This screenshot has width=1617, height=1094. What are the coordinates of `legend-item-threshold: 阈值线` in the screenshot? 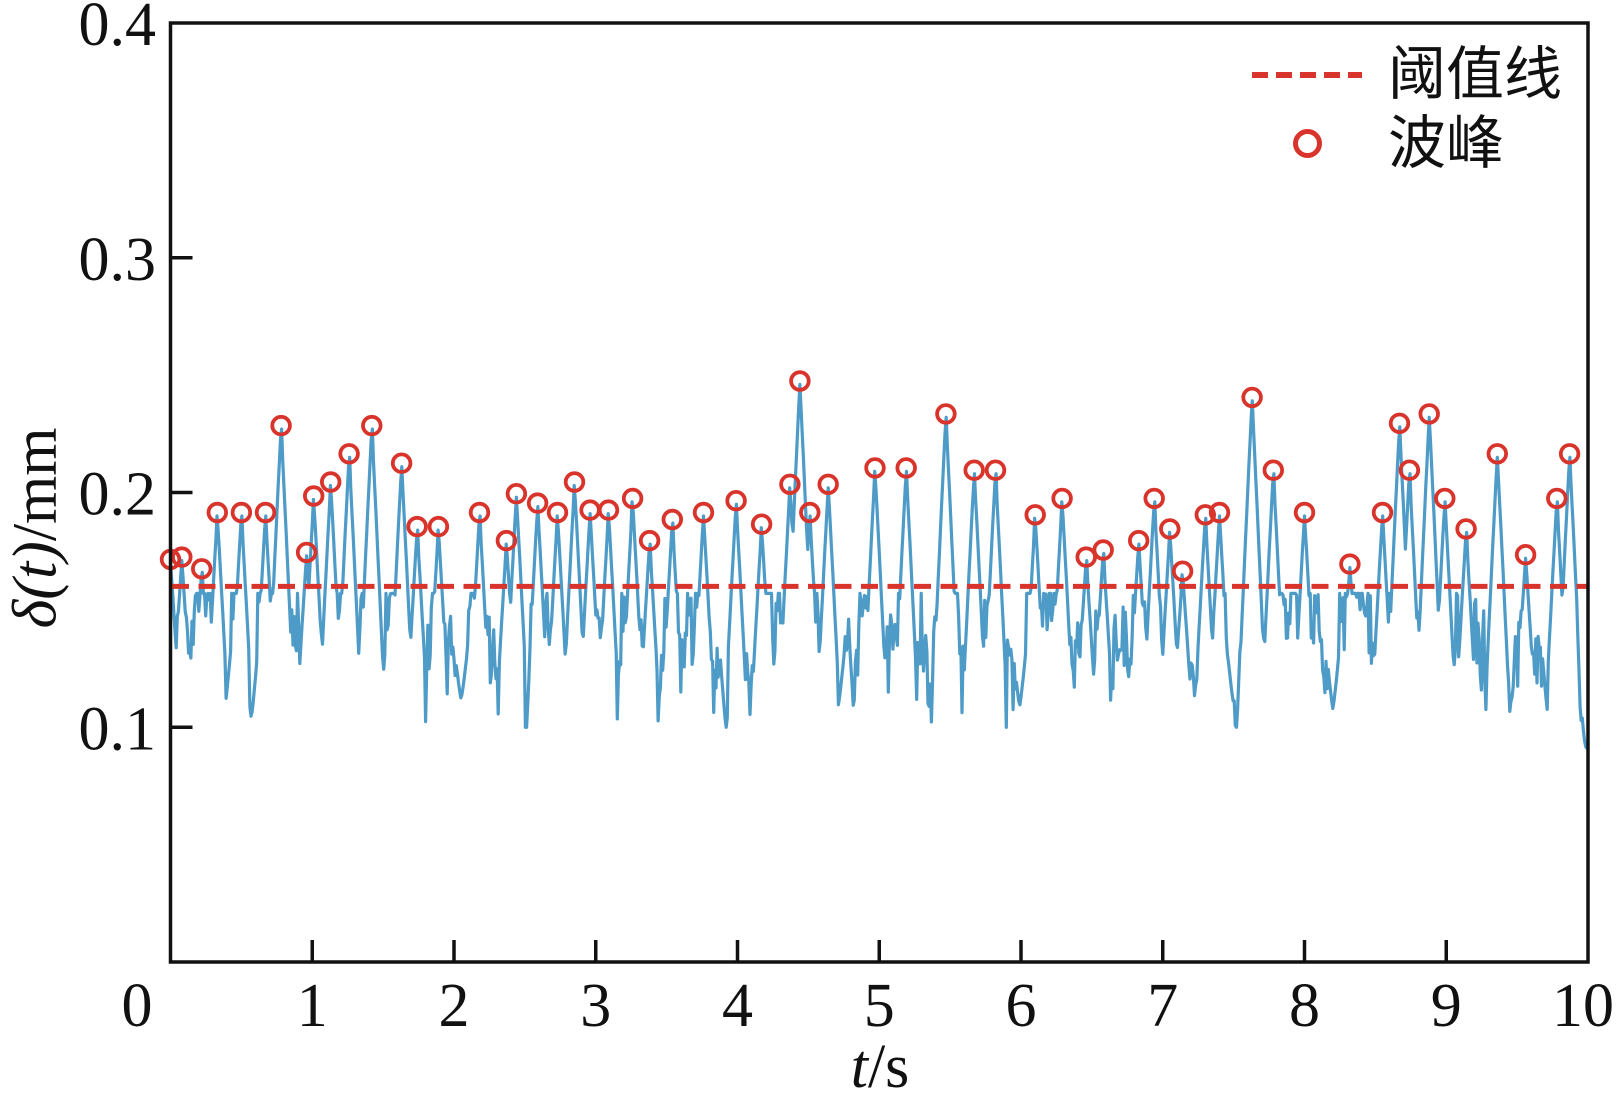 It's located at (1407, 74).